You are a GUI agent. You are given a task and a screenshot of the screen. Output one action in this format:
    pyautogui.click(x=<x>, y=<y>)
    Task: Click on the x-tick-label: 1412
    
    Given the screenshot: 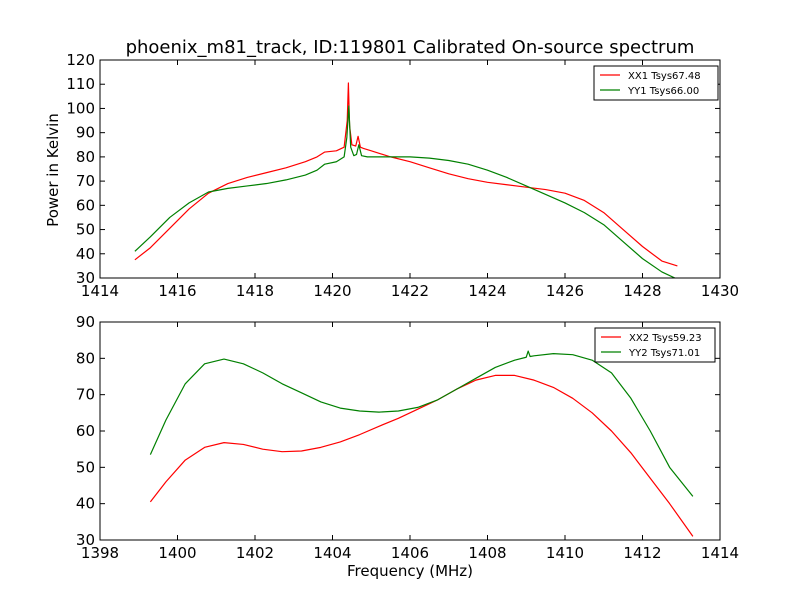 What is the action you would take?
    pyautogui.click(x=642, y=553)
    